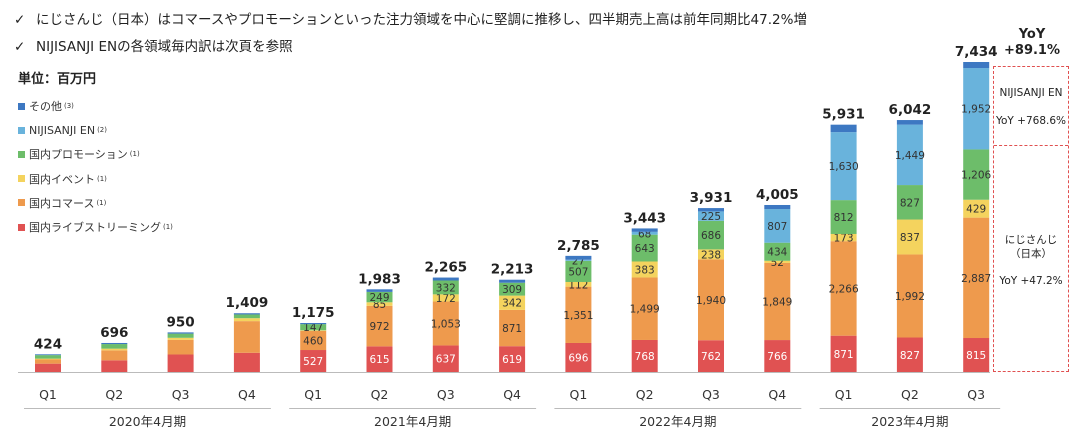  What do you see at coordinates (578, 246) in the screenshot?
I see `total-label: 2,785` at bounding box center [578, 246].